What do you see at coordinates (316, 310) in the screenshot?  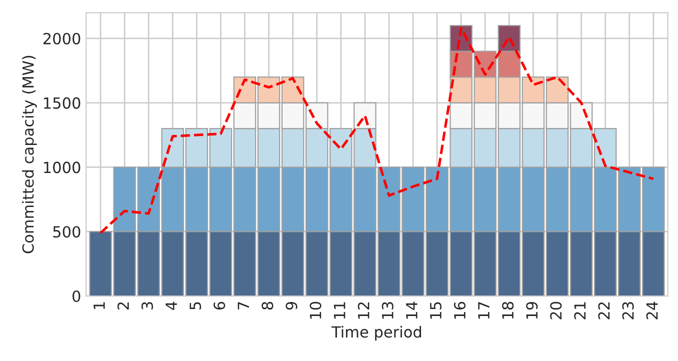 I see `x-tick-label: 10` at bounding box center [316, 310].